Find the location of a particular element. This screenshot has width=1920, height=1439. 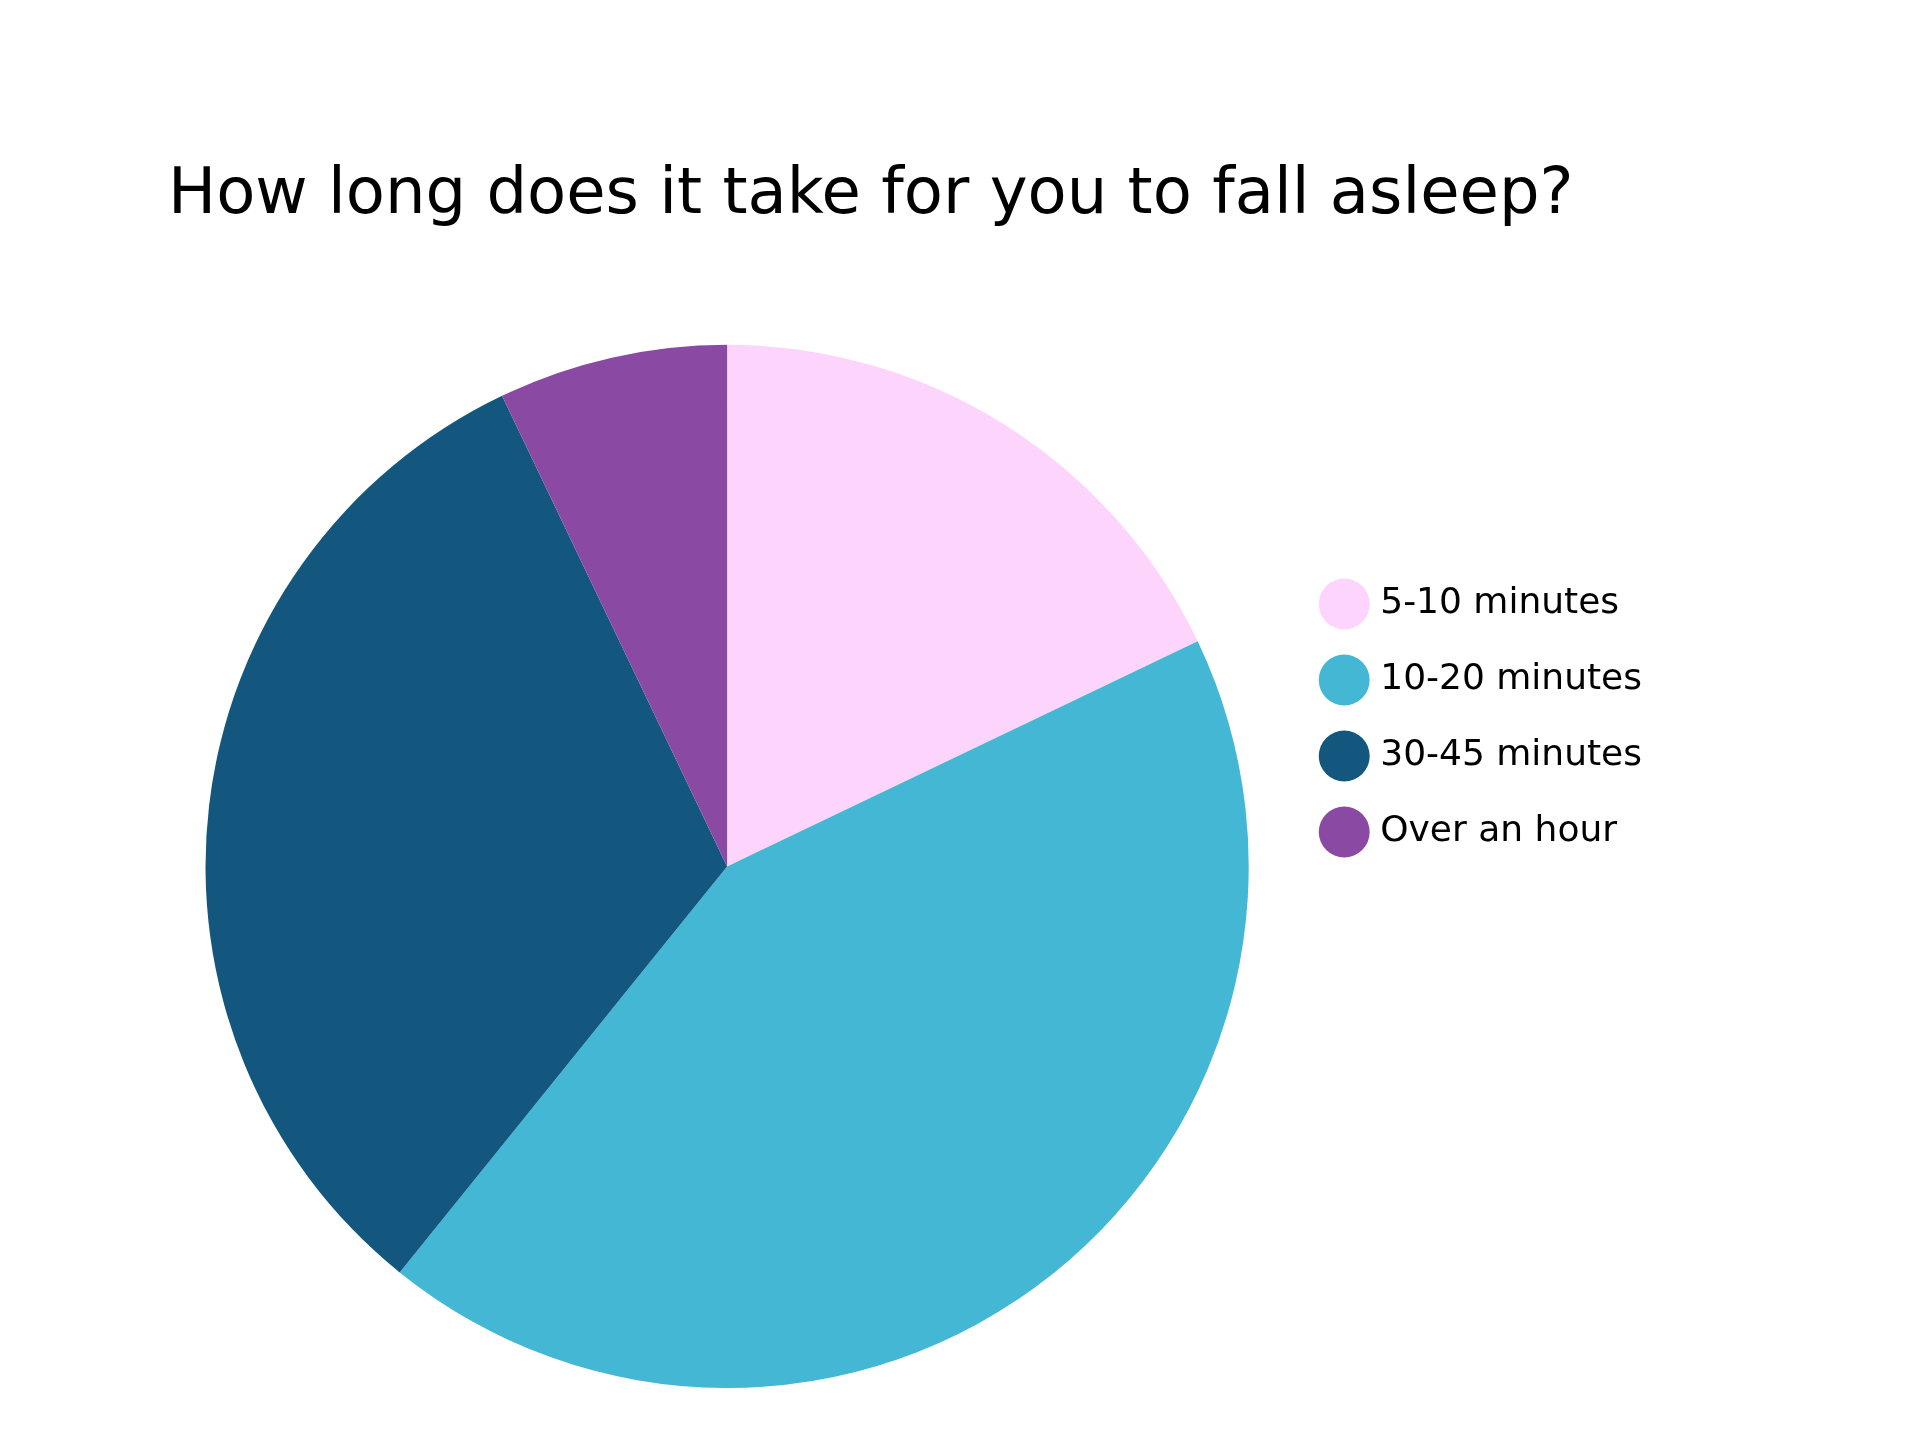

legend-label: 30-45 minutes is located at coordinates (1511, 753).